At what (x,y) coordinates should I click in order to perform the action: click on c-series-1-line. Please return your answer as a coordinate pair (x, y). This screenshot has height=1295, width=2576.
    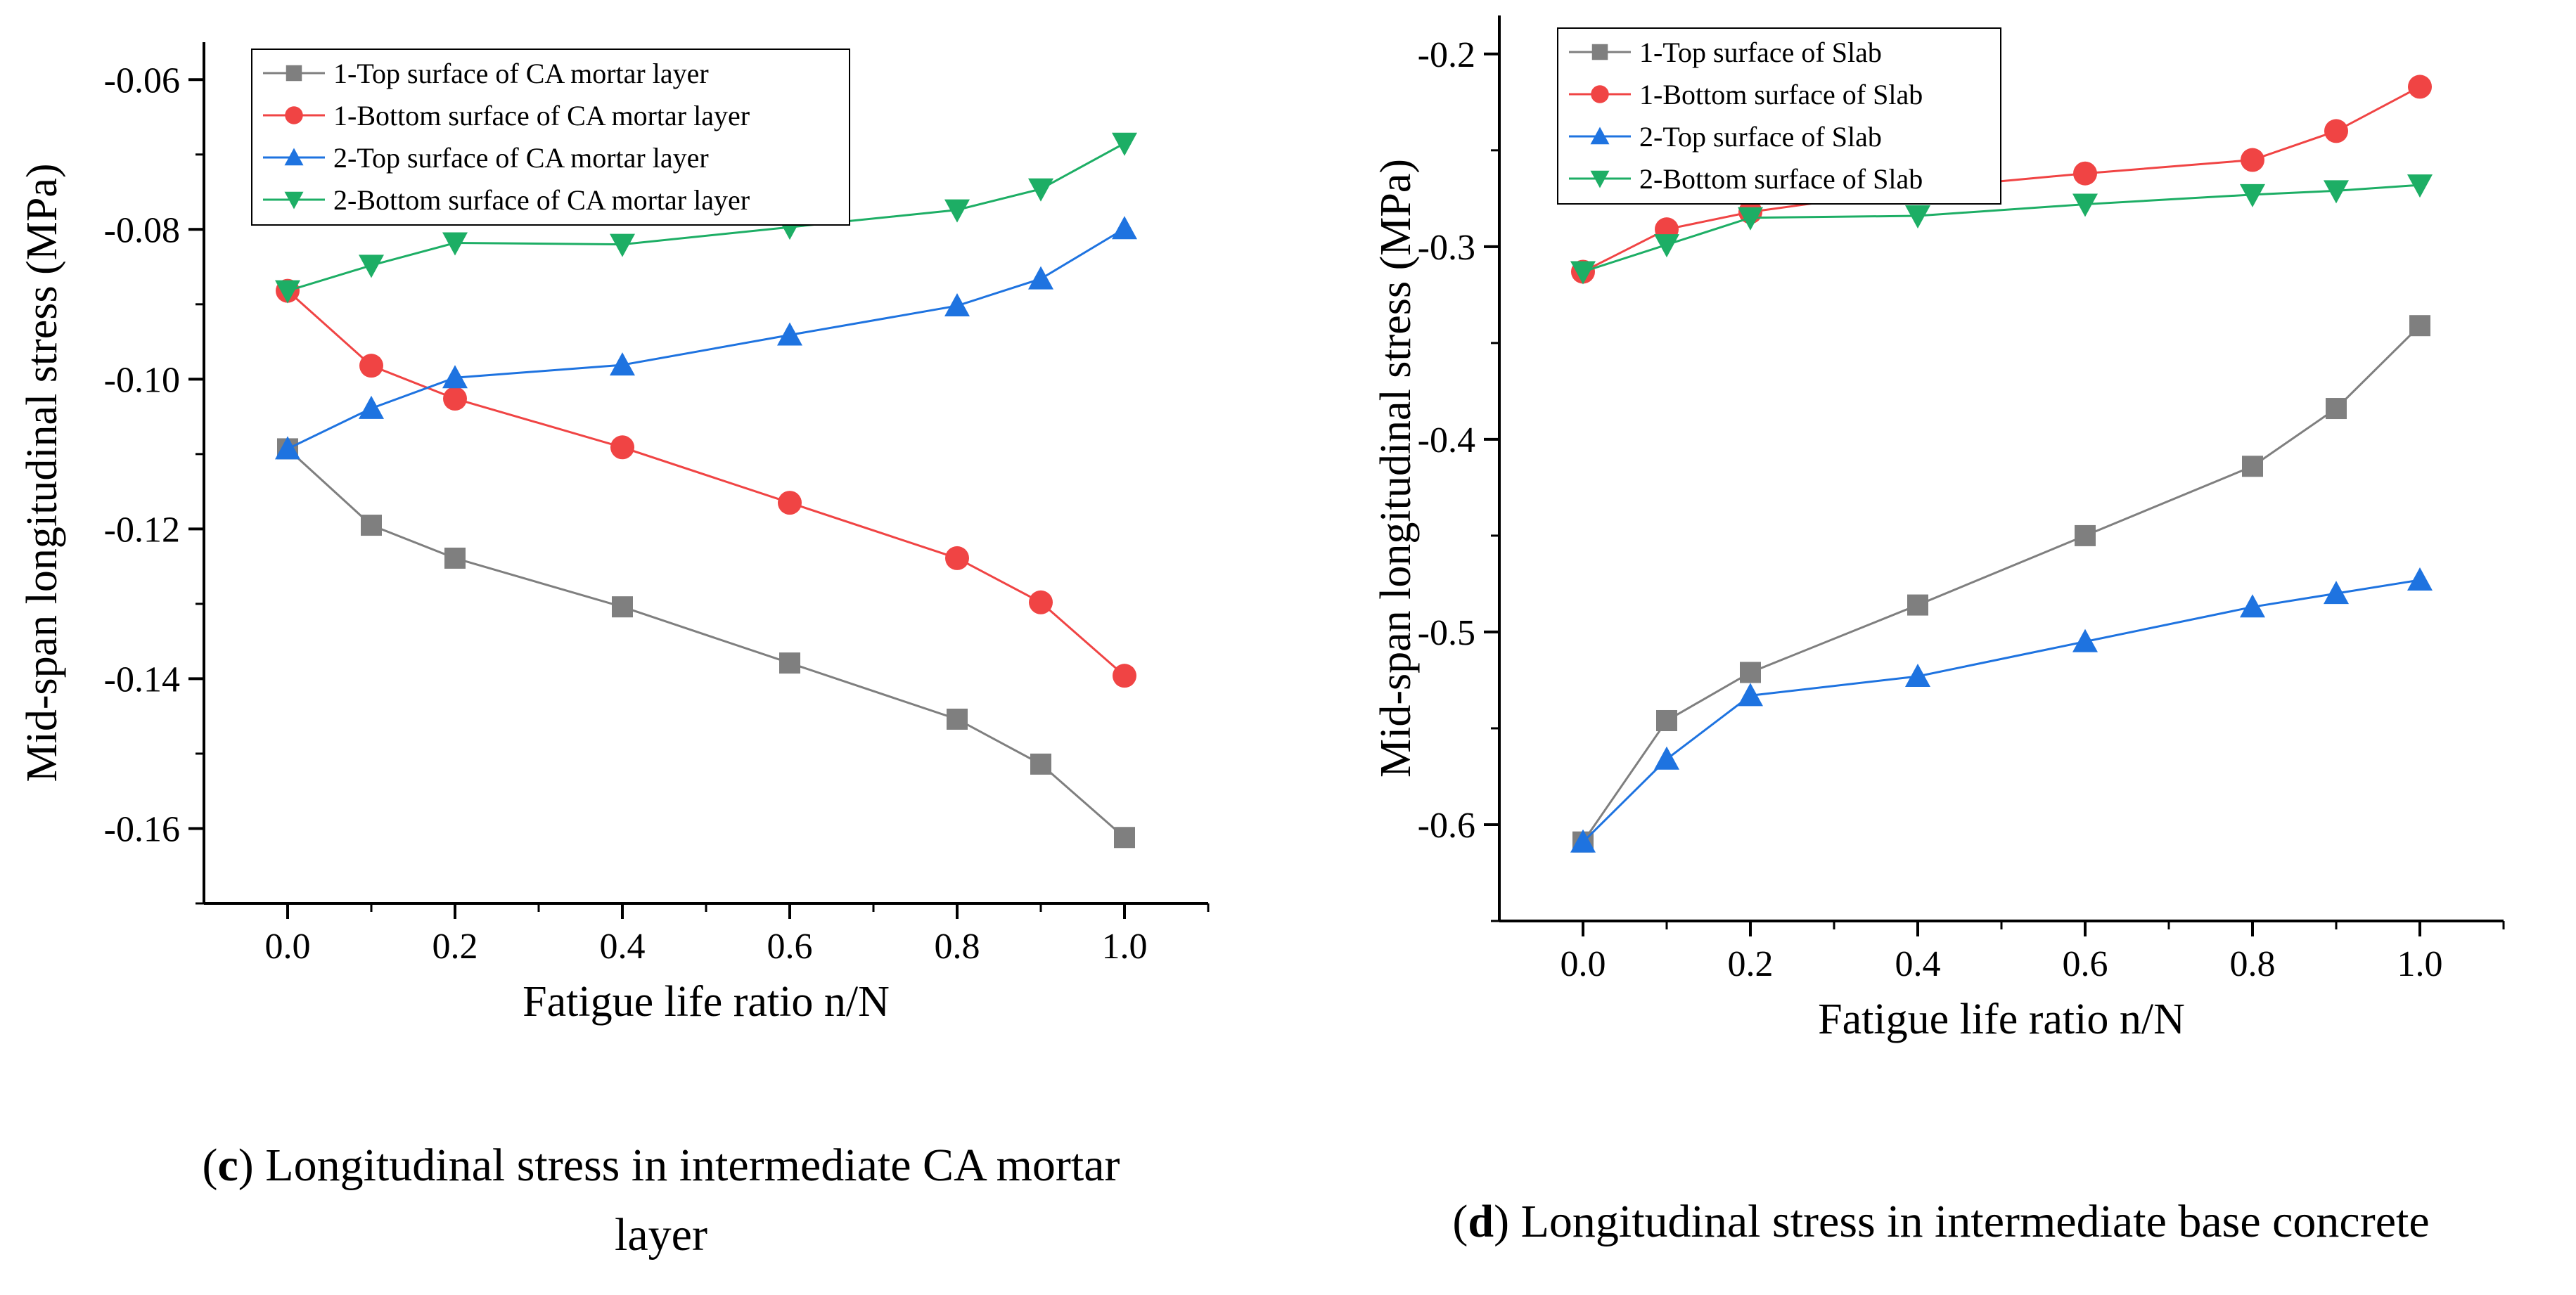
    Looking at the image, I should click on (705, 643).